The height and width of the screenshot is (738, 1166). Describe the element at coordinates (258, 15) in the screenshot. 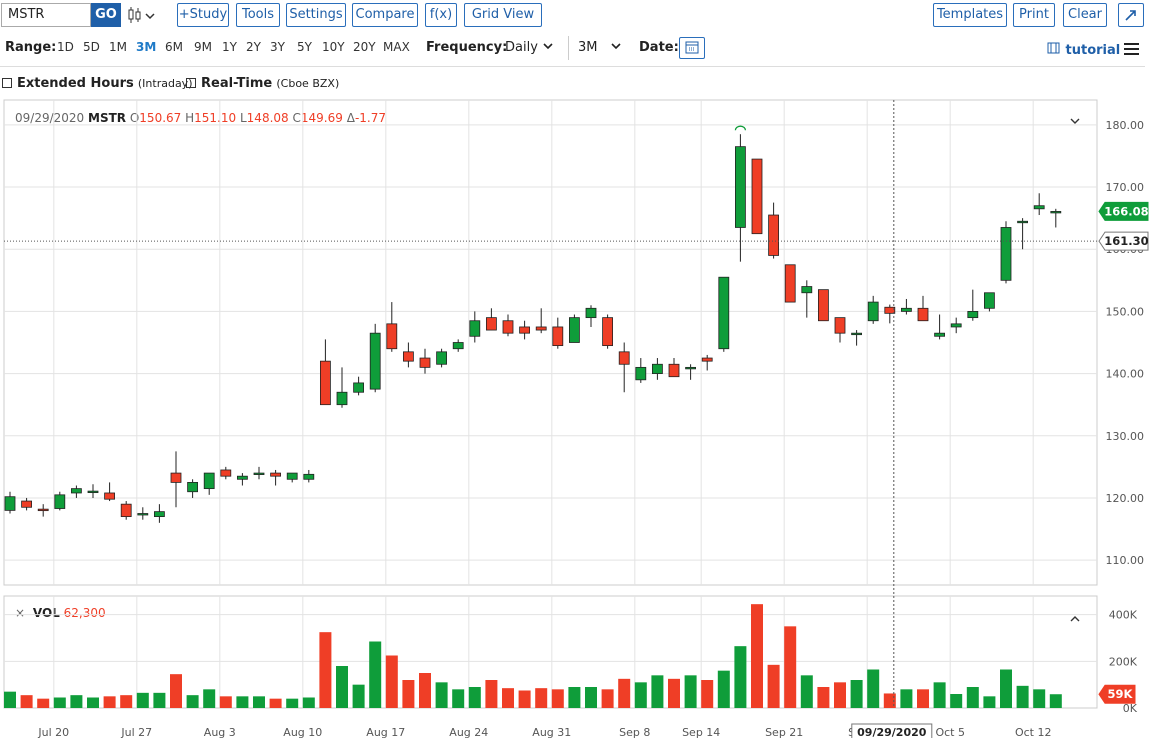

I see `tools-button: Tools` at that location.